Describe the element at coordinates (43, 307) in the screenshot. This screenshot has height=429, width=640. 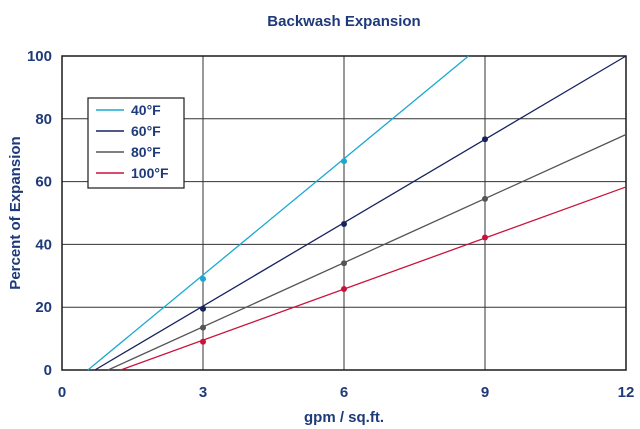
I see `y-tick-label: 20` at that location.